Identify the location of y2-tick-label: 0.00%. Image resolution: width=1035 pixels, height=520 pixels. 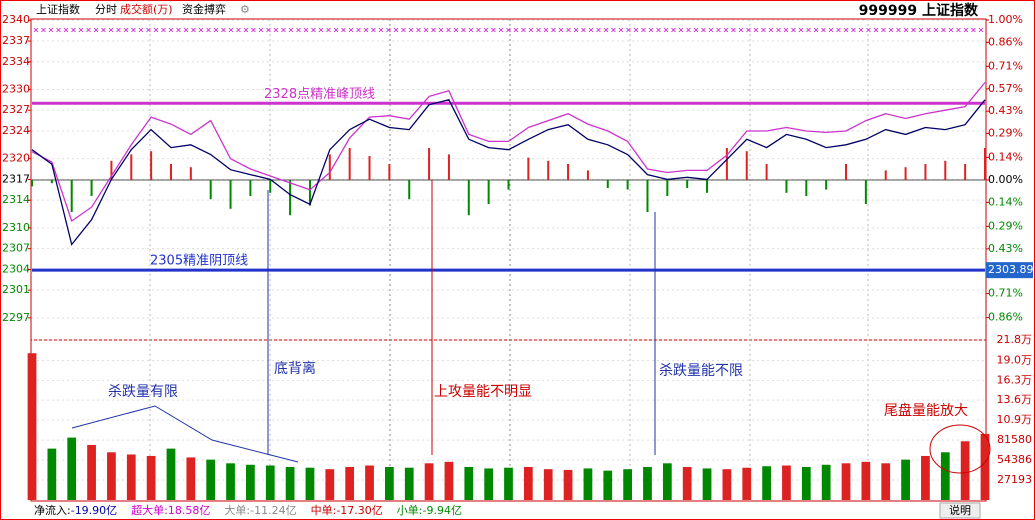
(1005, 179).